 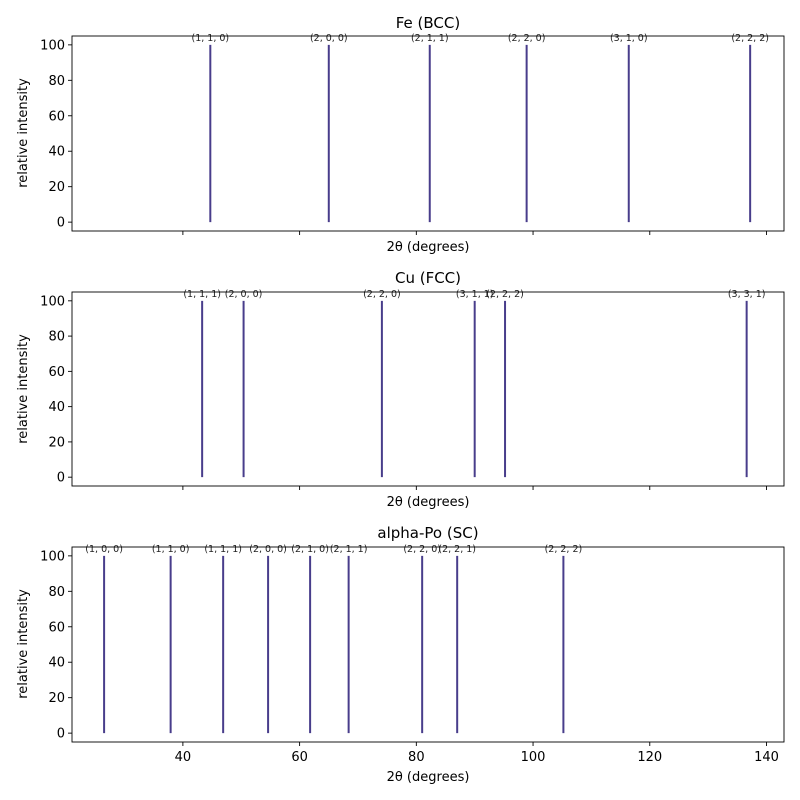 I want to click on x-tick-label: 80, so click(x=416, y=757).